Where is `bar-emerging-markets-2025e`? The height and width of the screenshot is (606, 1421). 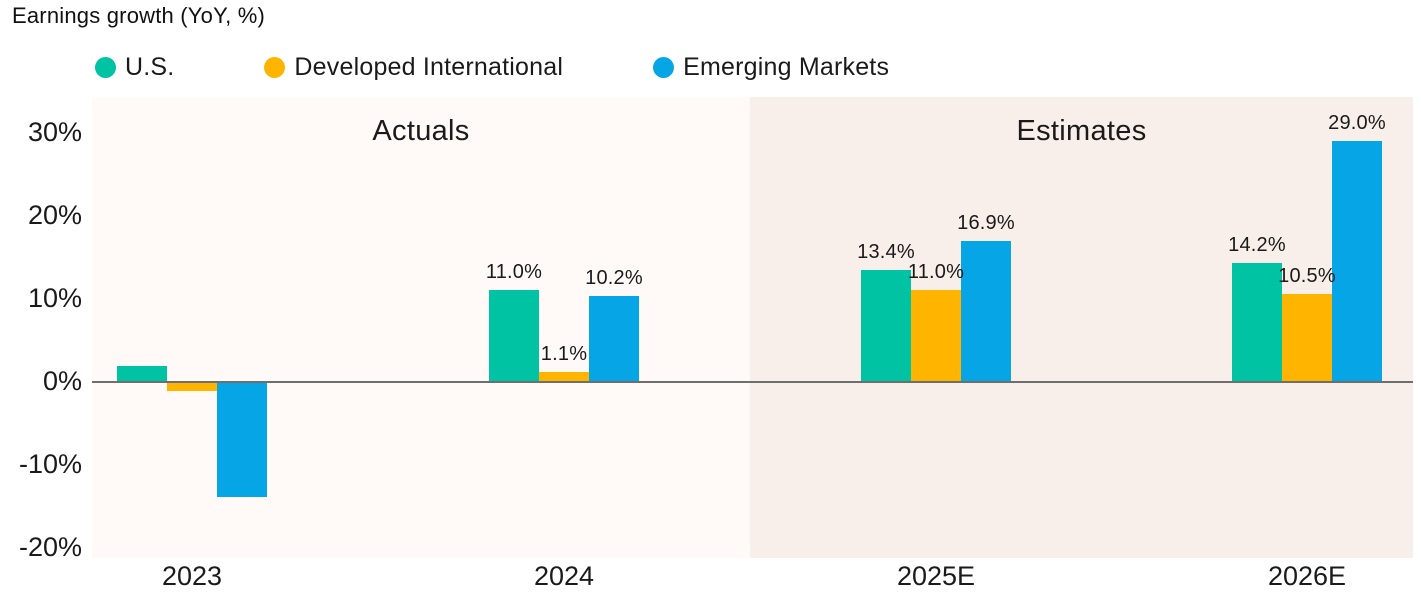
bar-emerging-markets-2025e is located at coordinates (986, 310).